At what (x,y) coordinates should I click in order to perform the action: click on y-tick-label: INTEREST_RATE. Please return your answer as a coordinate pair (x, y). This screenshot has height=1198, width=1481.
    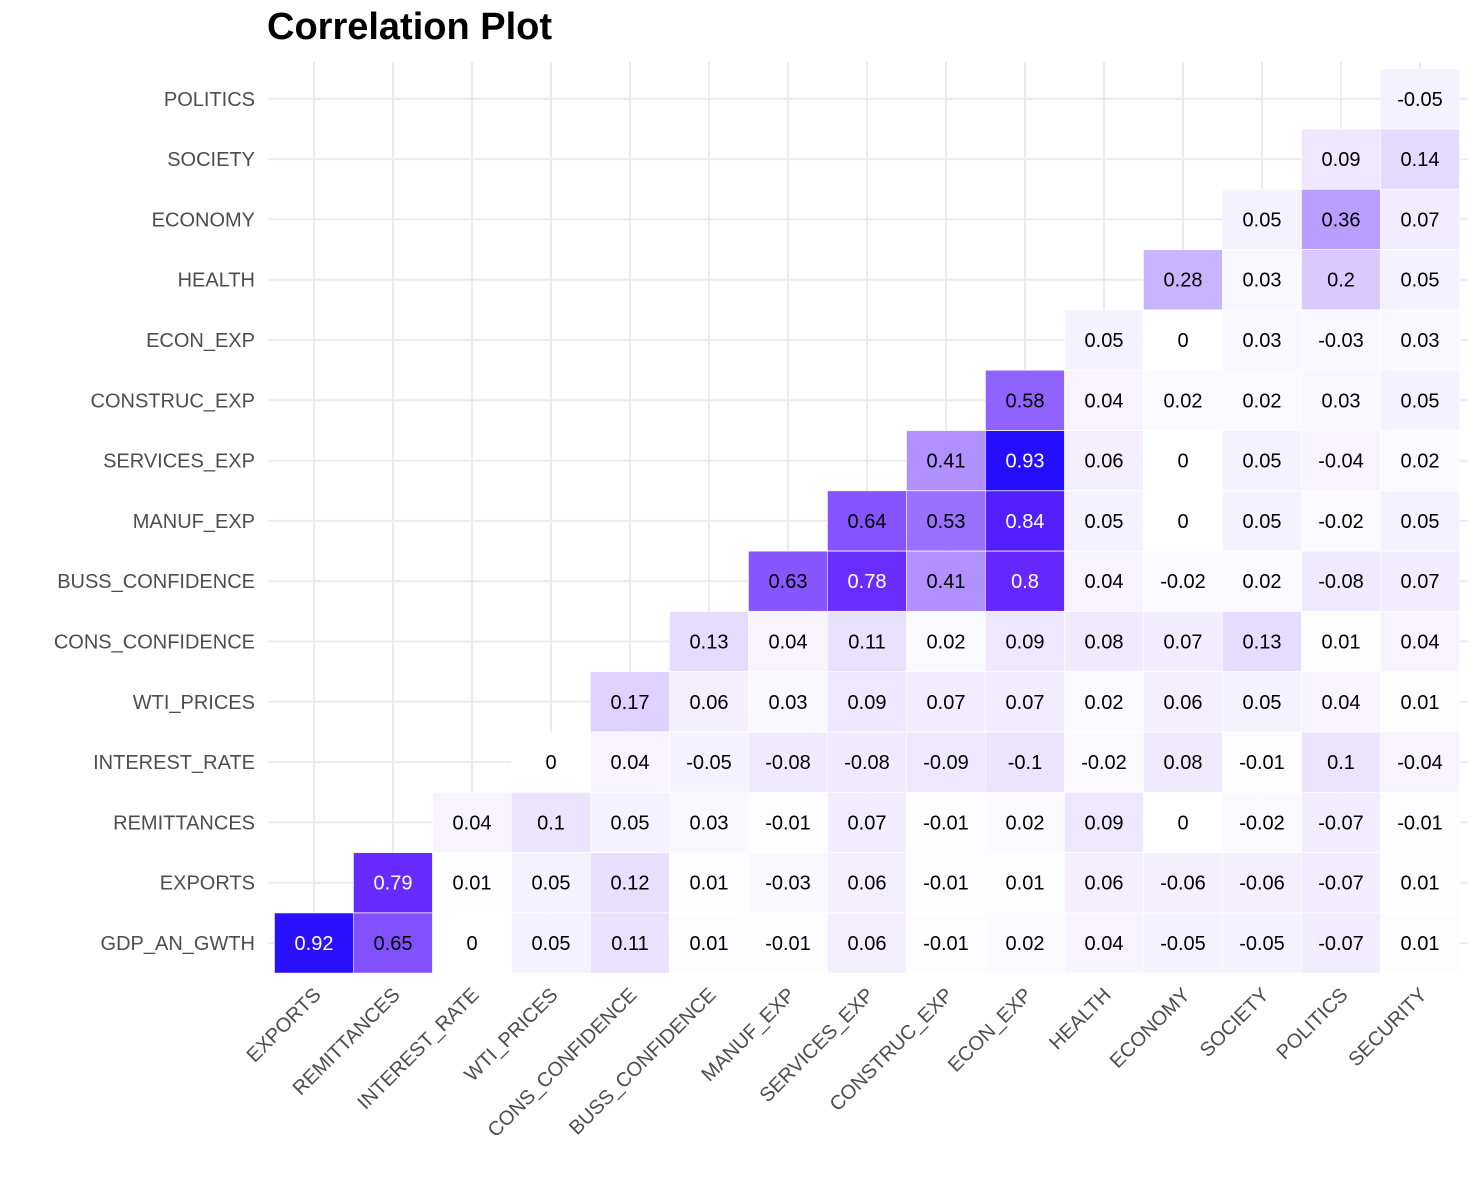
    Looking at the image, I should click on (174, 763).